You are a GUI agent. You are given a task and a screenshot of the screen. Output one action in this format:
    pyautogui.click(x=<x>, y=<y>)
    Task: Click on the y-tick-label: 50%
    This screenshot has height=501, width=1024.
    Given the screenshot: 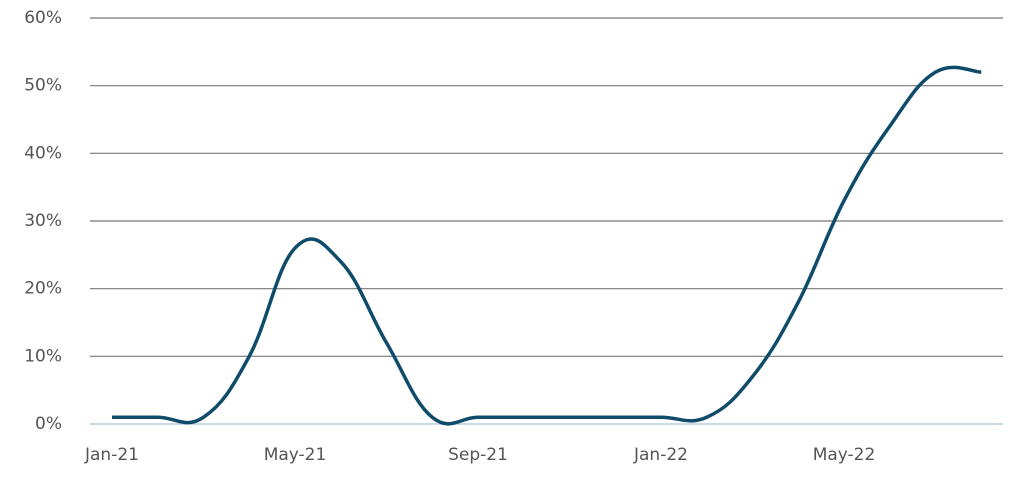 What is the action you would take?
    pyautogui.click(x=43, y=86)
    